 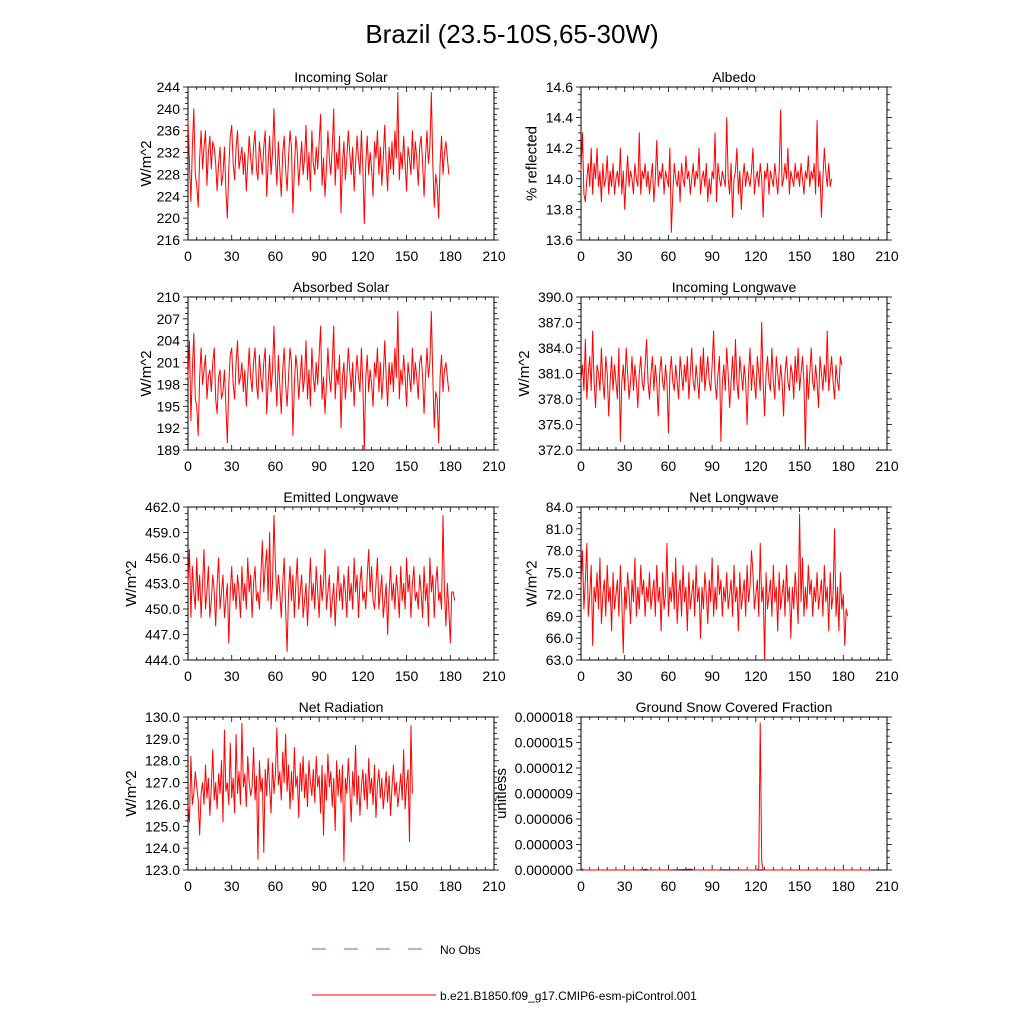 I want to click on panel-5-x-tick-label: 30, so click(x=232, y=676).